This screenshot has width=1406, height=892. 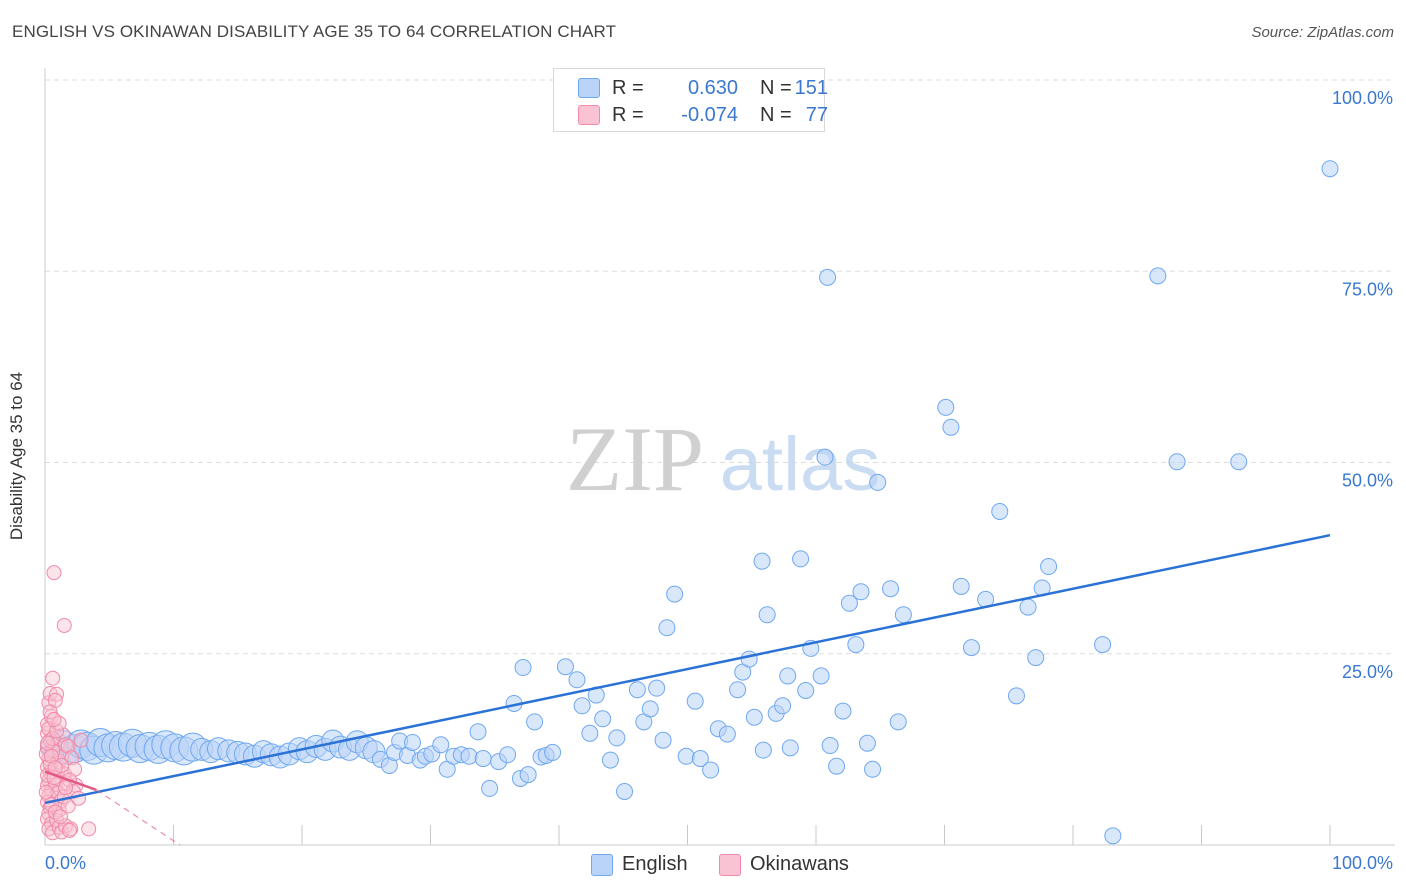 What do you see at coordinates (712, 88) in the screenshot?
I see `english-r-value: 0.630` at bounding box center [712, 88].